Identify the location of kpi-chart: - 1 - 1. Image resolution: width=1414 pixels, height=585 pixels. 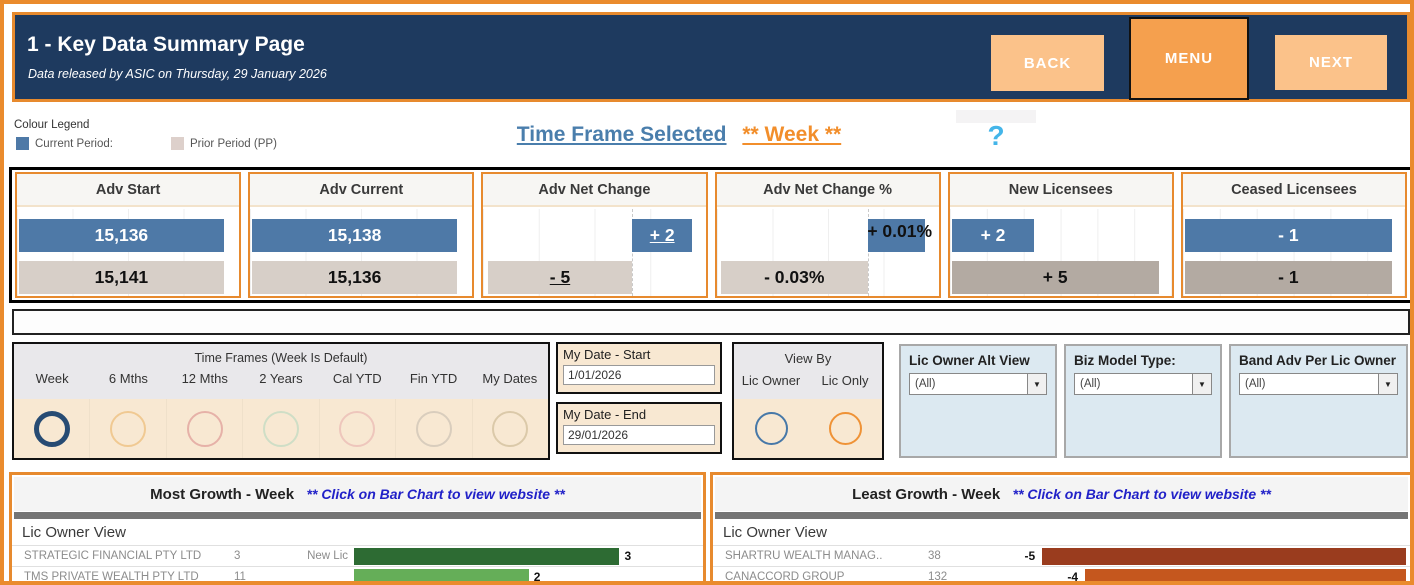
(1294, 252).